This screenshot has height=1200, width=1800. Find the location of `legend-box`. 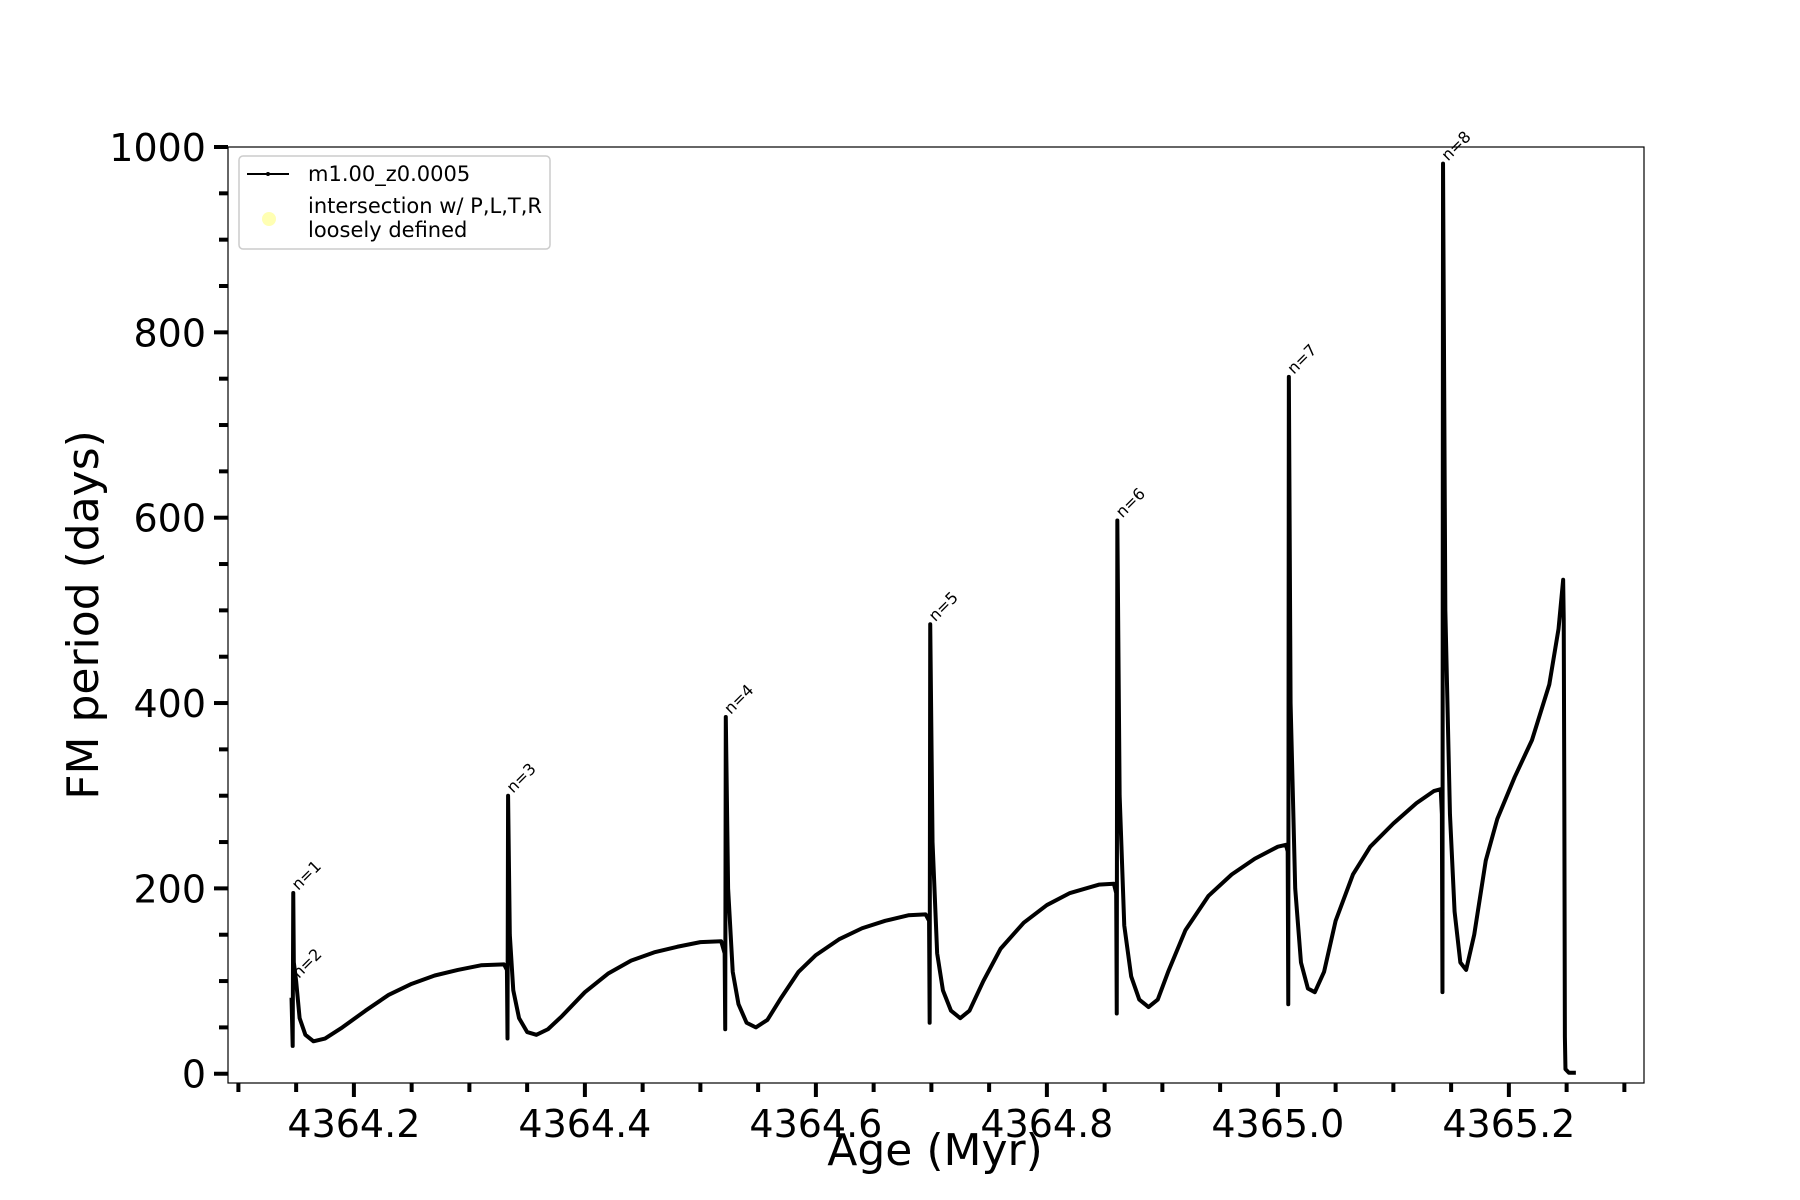

legend-box is located at coordinates (394, 202).